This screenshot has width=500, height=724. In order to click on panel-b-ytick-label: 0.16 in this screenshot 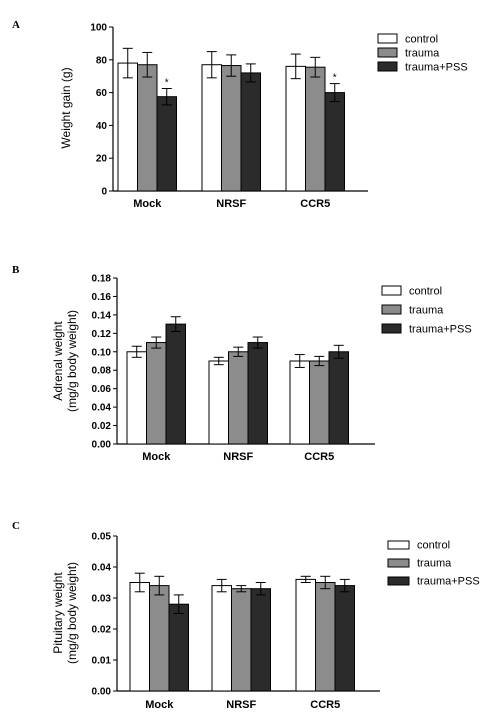, I will do `click(102, 297)`.